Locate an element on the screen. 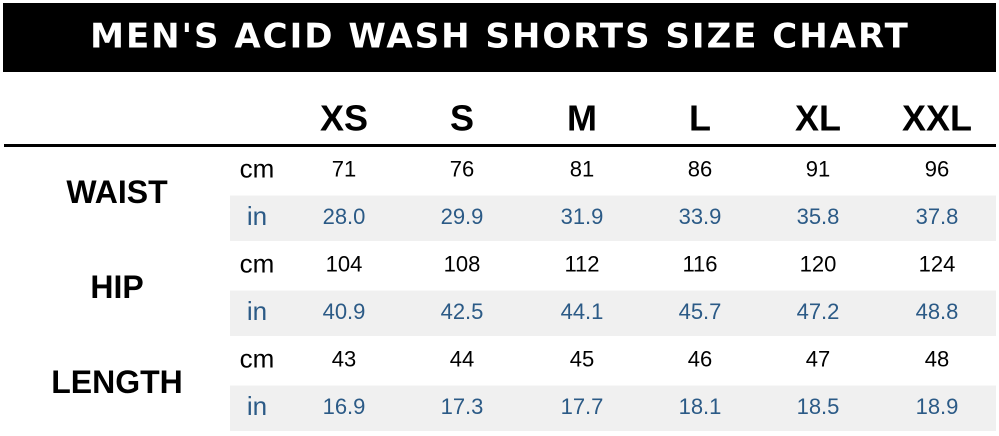 This screenshot has height=436, width=999. cell-value: 37.8 is located at coordinates (937, 216).